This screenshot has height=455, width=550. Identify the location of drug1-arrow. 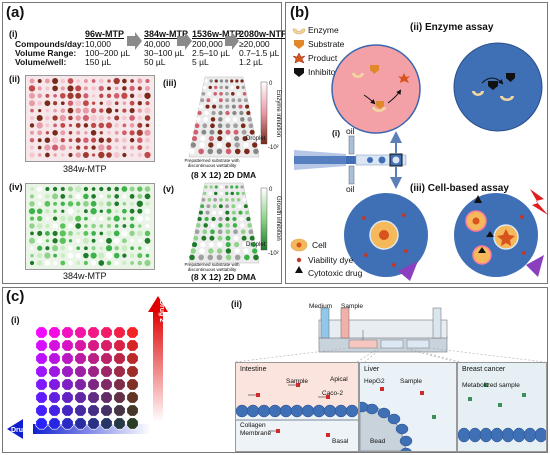
(15, 429).